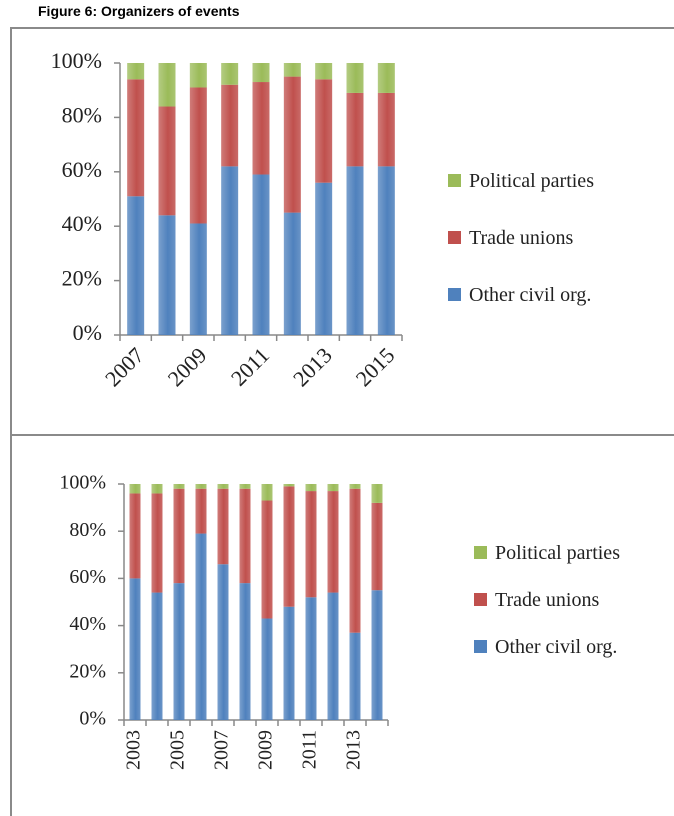 This screenshot has width=674, height=816. Describe the element at coordinates (87, 530) in the screenshot. I see `y-tick-label: 80%` at that location.